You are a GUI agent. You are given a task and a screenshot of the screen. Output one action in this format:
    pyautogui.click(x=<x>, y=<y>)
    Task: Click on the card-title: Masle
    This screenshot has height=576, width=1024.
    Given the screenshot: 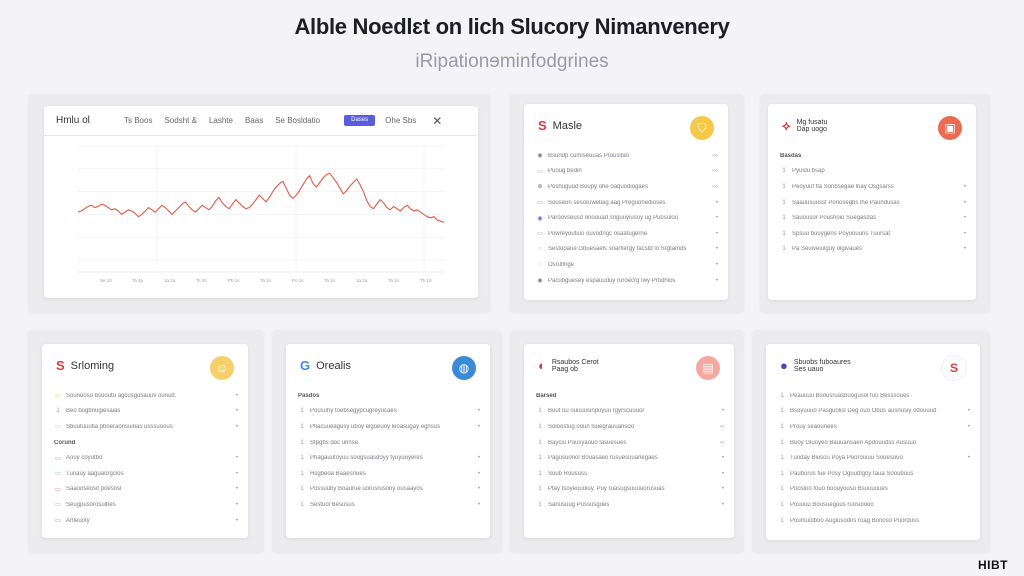 What is the action you would take?
    pyautogui.click(x=567, y=125)
    